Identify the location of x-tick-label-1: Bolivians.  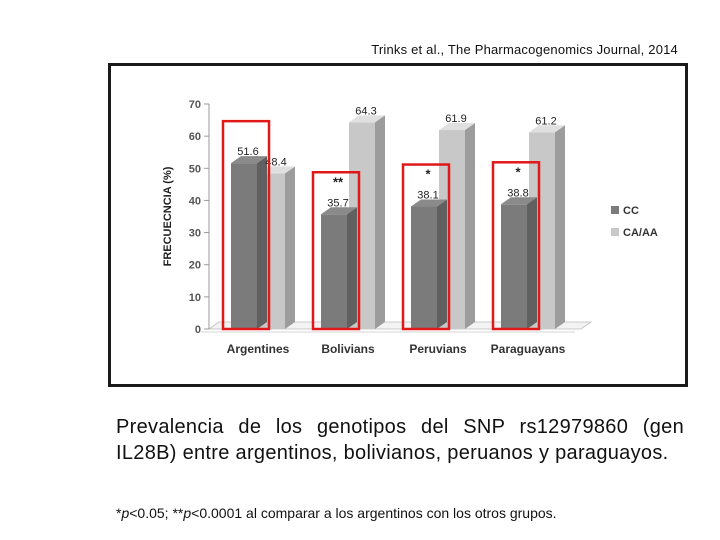
(348, 349).